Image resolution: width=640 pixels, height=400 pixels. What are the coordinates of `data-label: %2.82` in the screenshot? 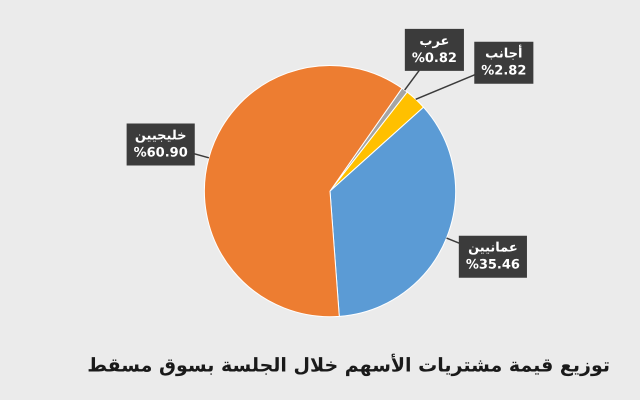 It's located at (503, 71).